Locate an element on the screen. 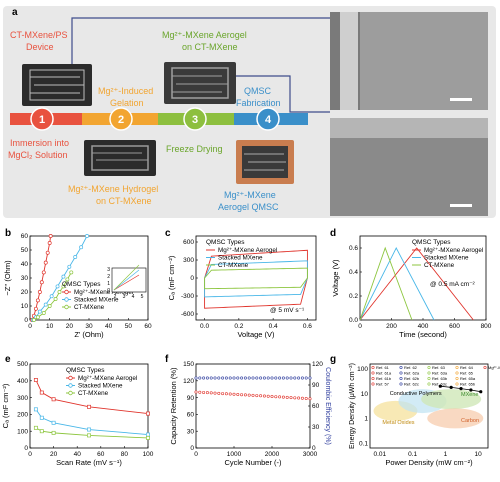 Image resolution: width=500 pixels, height=482 pixels. device-aerogel-ct-mxene is located at coordinates (200, 83).